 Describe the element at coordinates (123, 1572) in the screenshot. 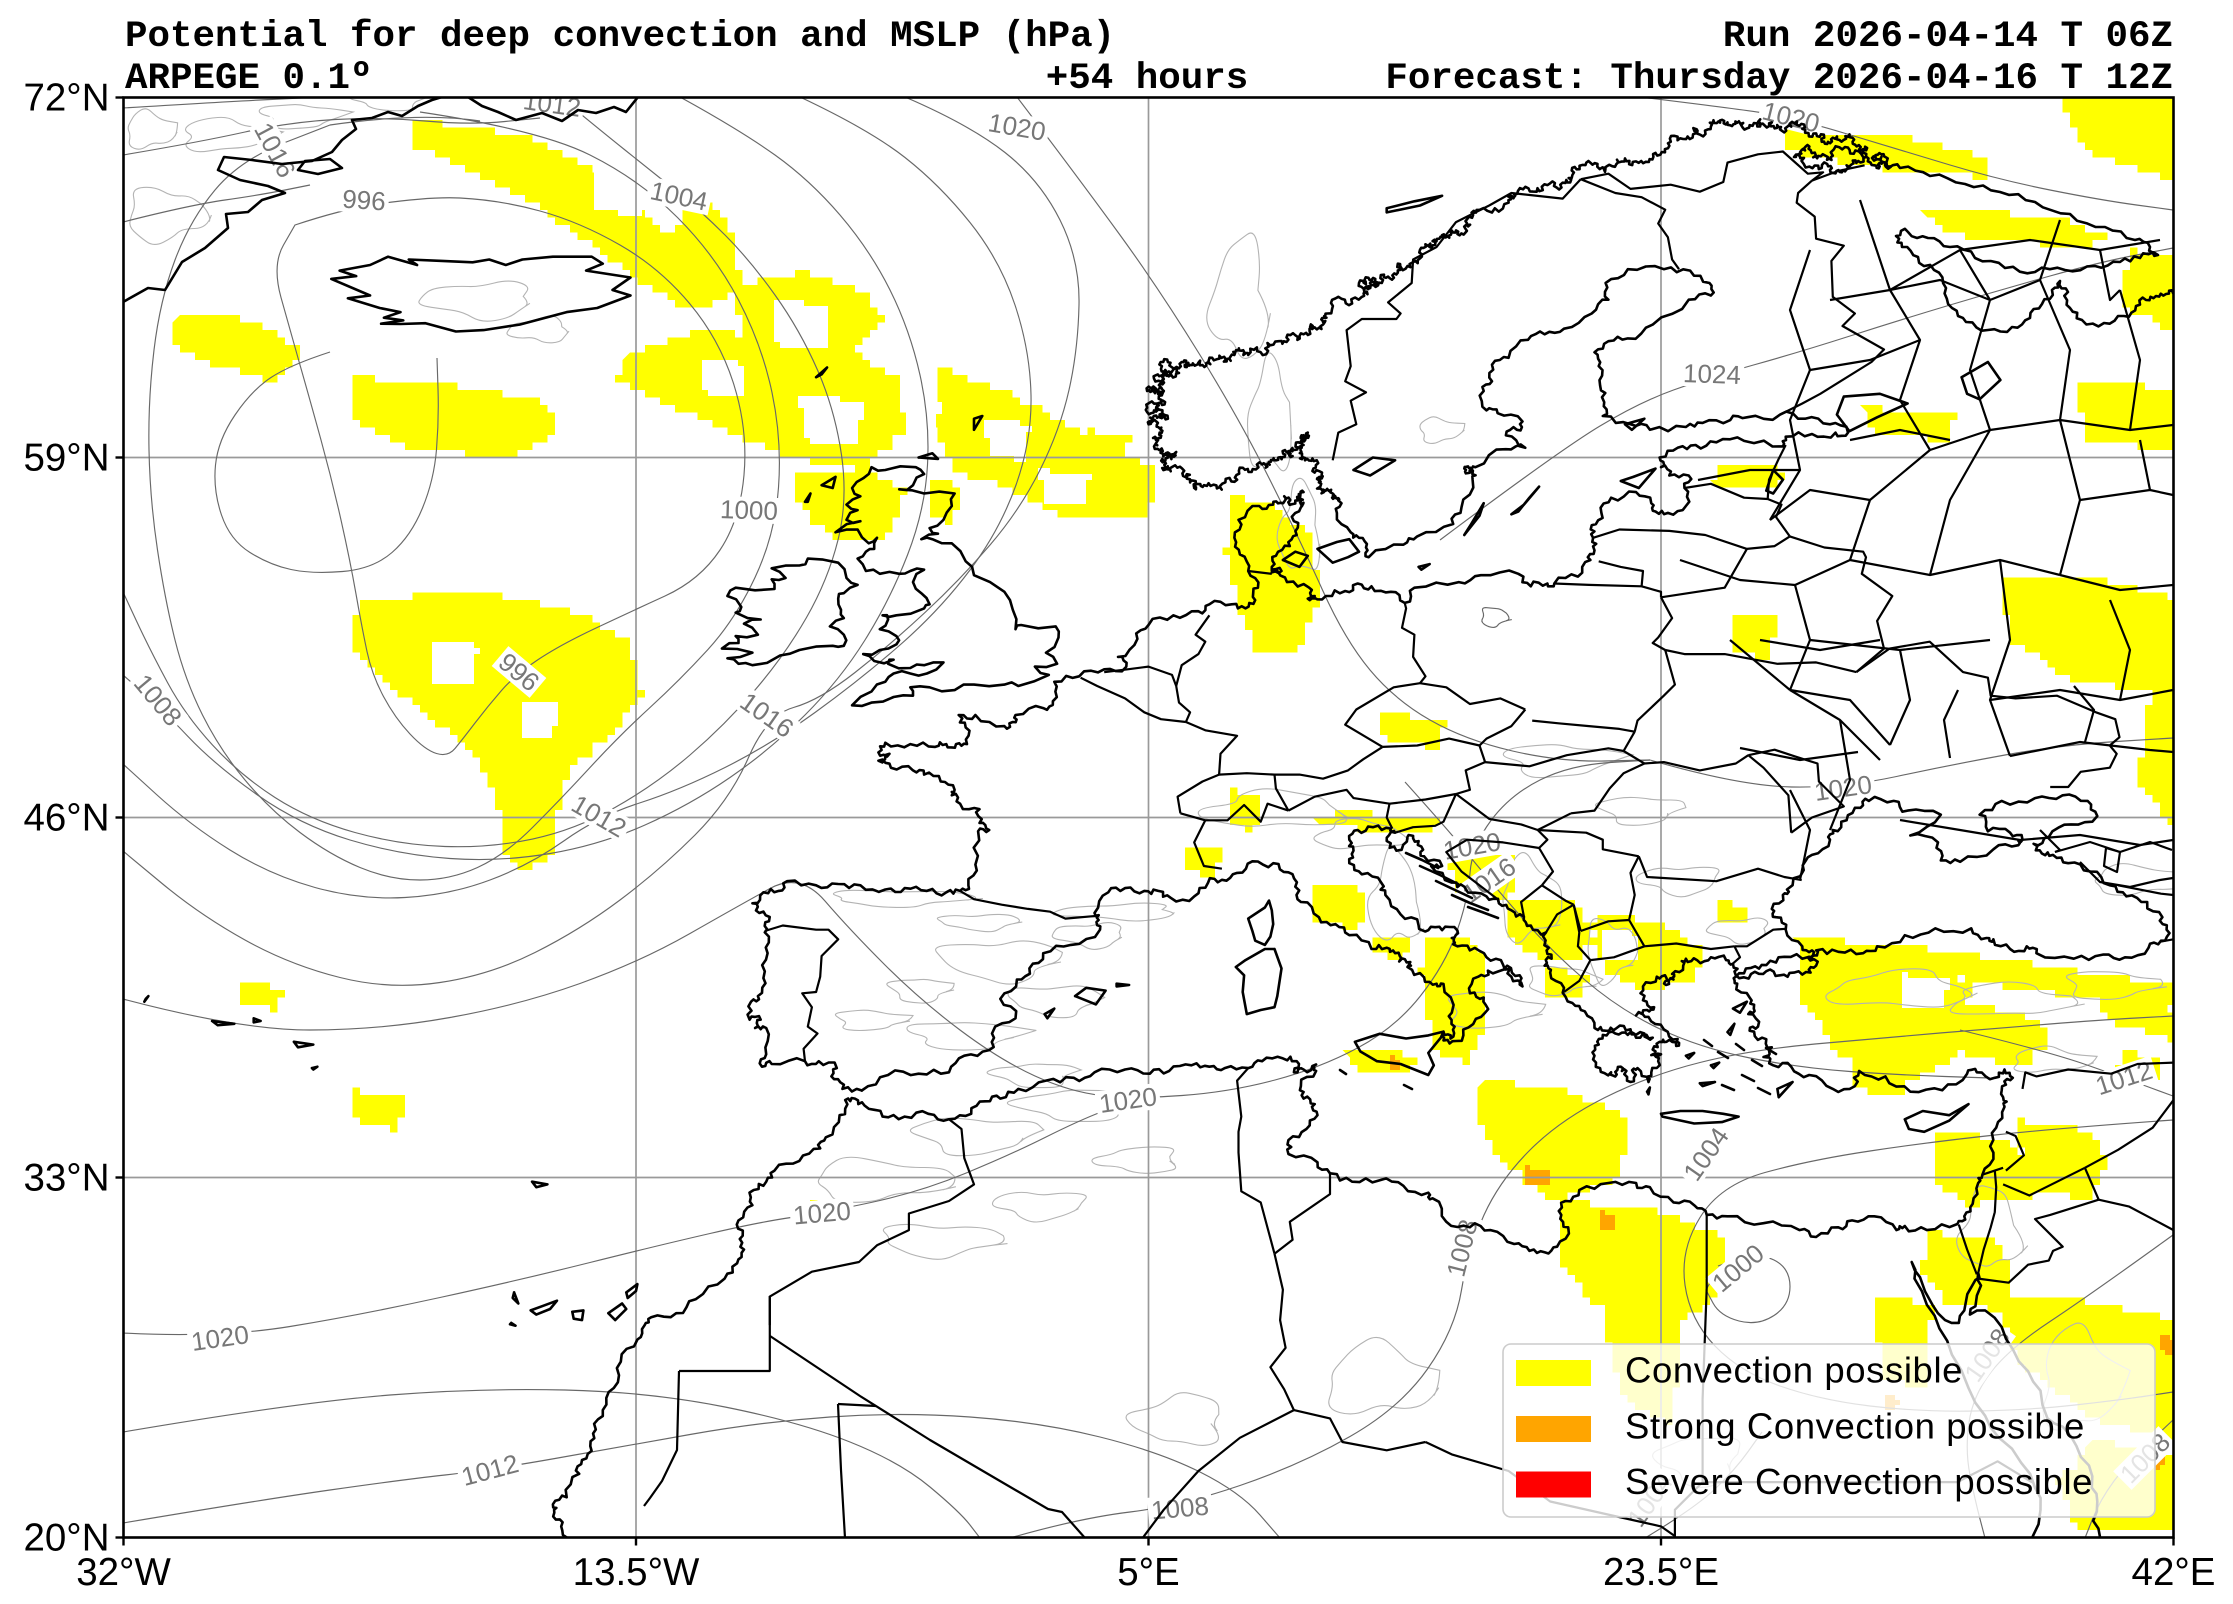

I see `svg-text: 32°W` at that location.